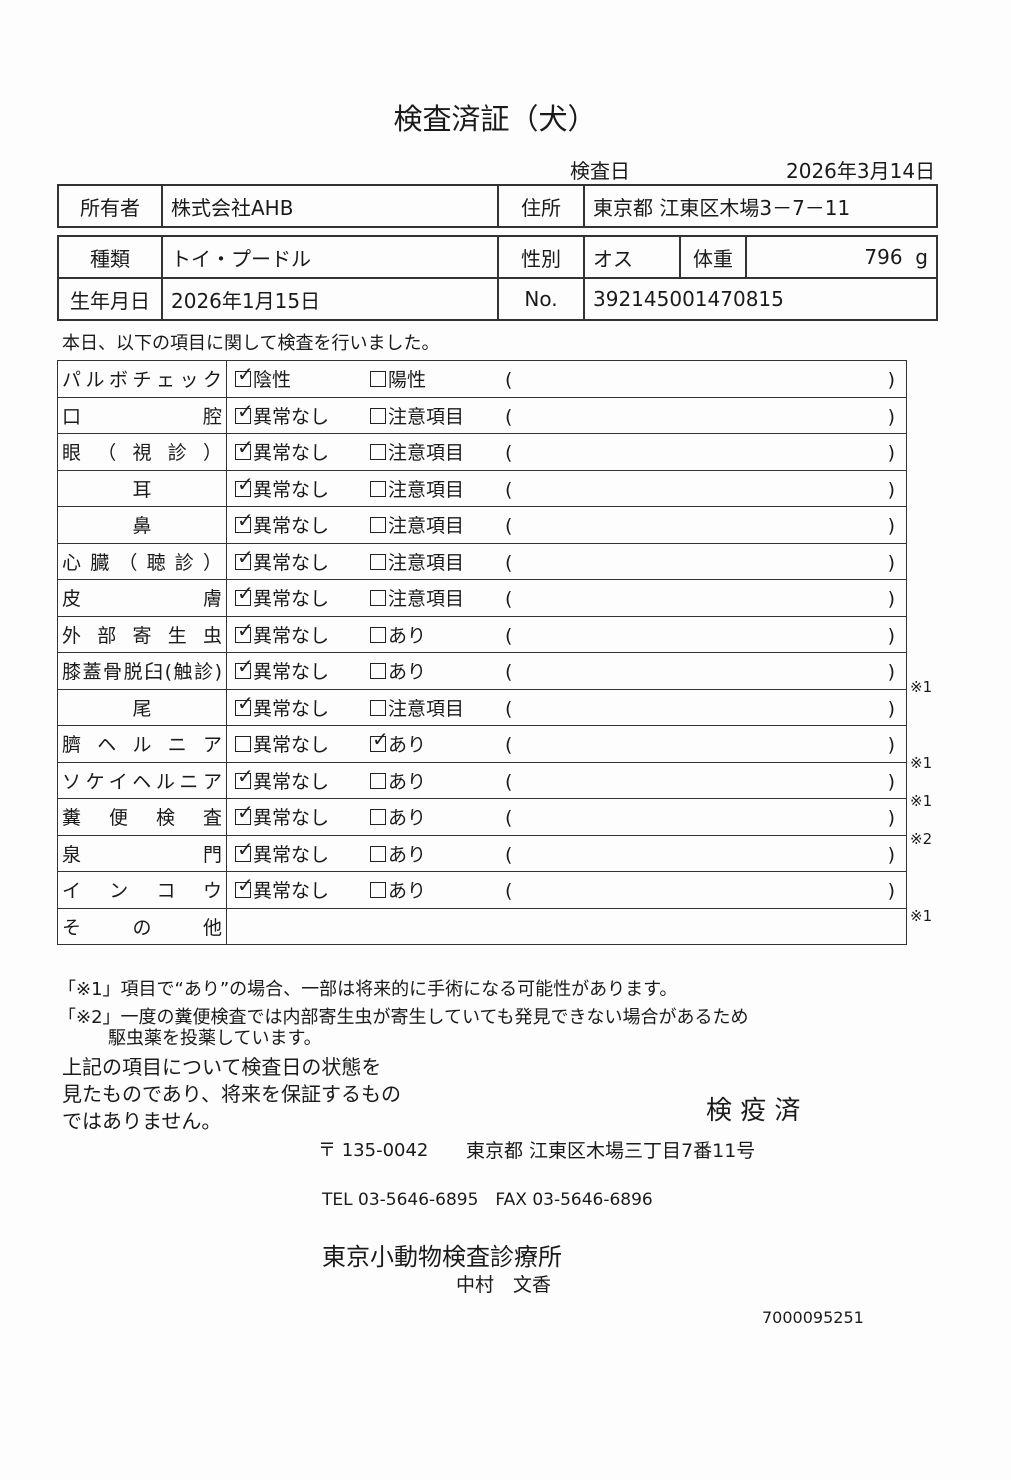 Image resolution: width=1011 pixels, height=1480 pixels. Describe the element at coordinates (509, 380) in the screenshot. I see `paren-open: (` at that location.